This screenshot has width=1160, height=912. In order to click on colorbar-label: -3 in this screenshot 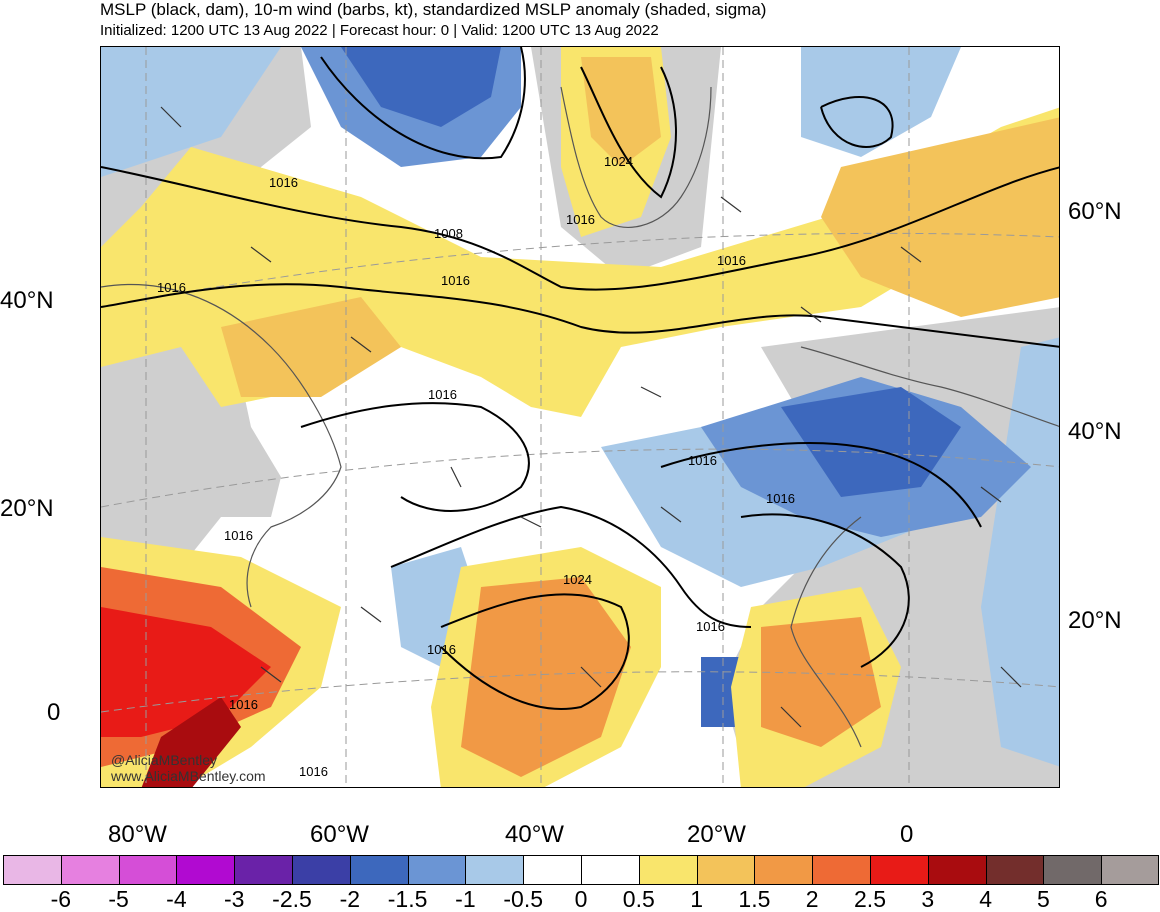, I will do `click(234, 899)`.